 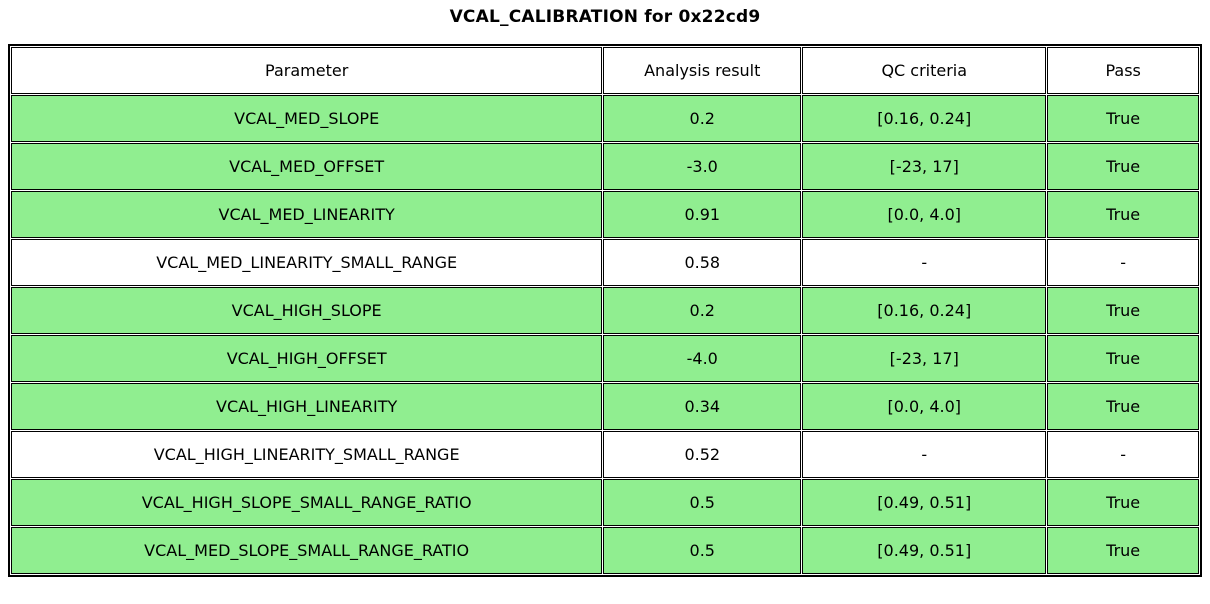 What do you see at coordinates (605, 17) in the screenshot?
I see `page-title: VCAL_CALIBRATION for 0x22cd9` at bounding box center [605, 17].